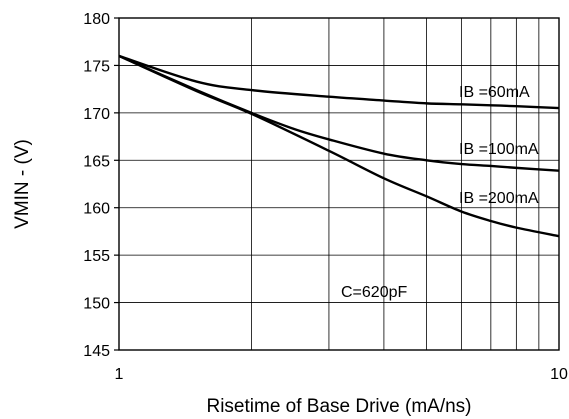 This screenshot has width=569, height=419. I want to click on y-tick-label: 155, so click(96, 256).